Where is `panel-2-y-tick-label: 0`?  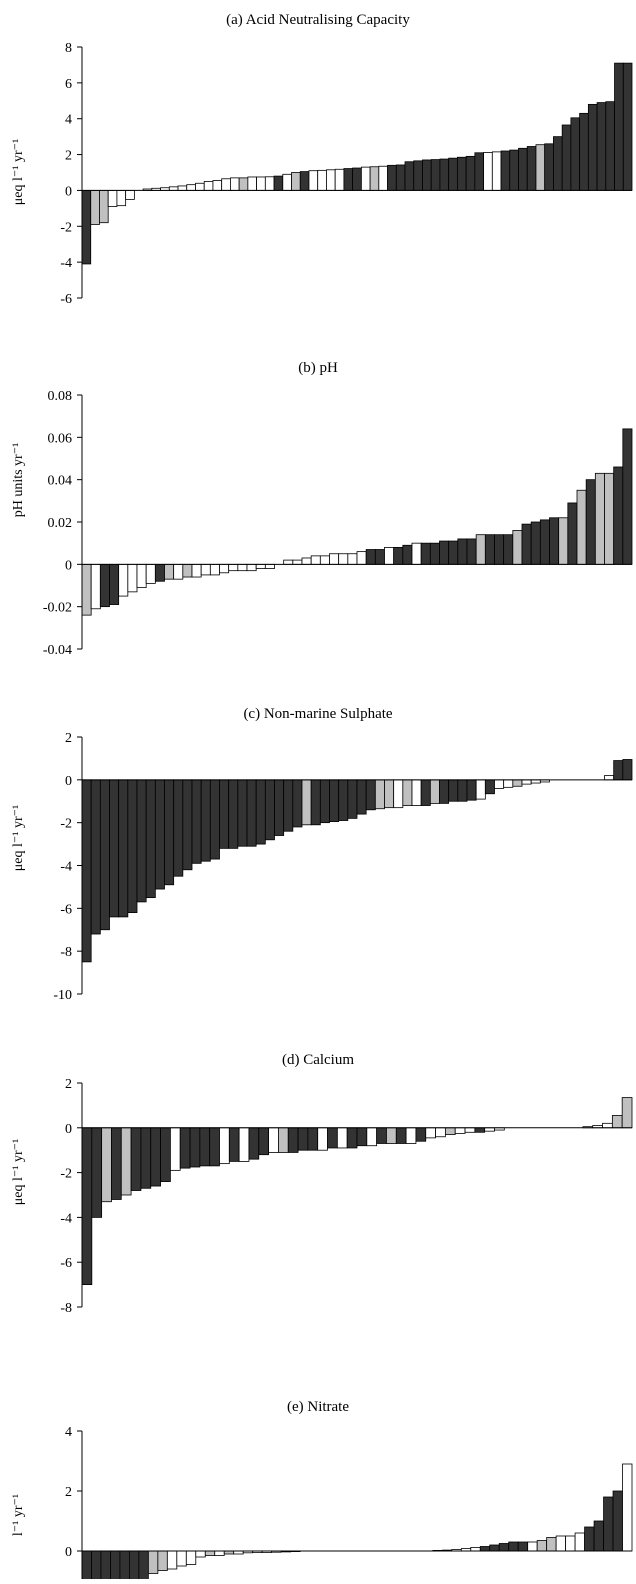 panel-2-y-tick-label: 0 is located at coordinates (68, 565).